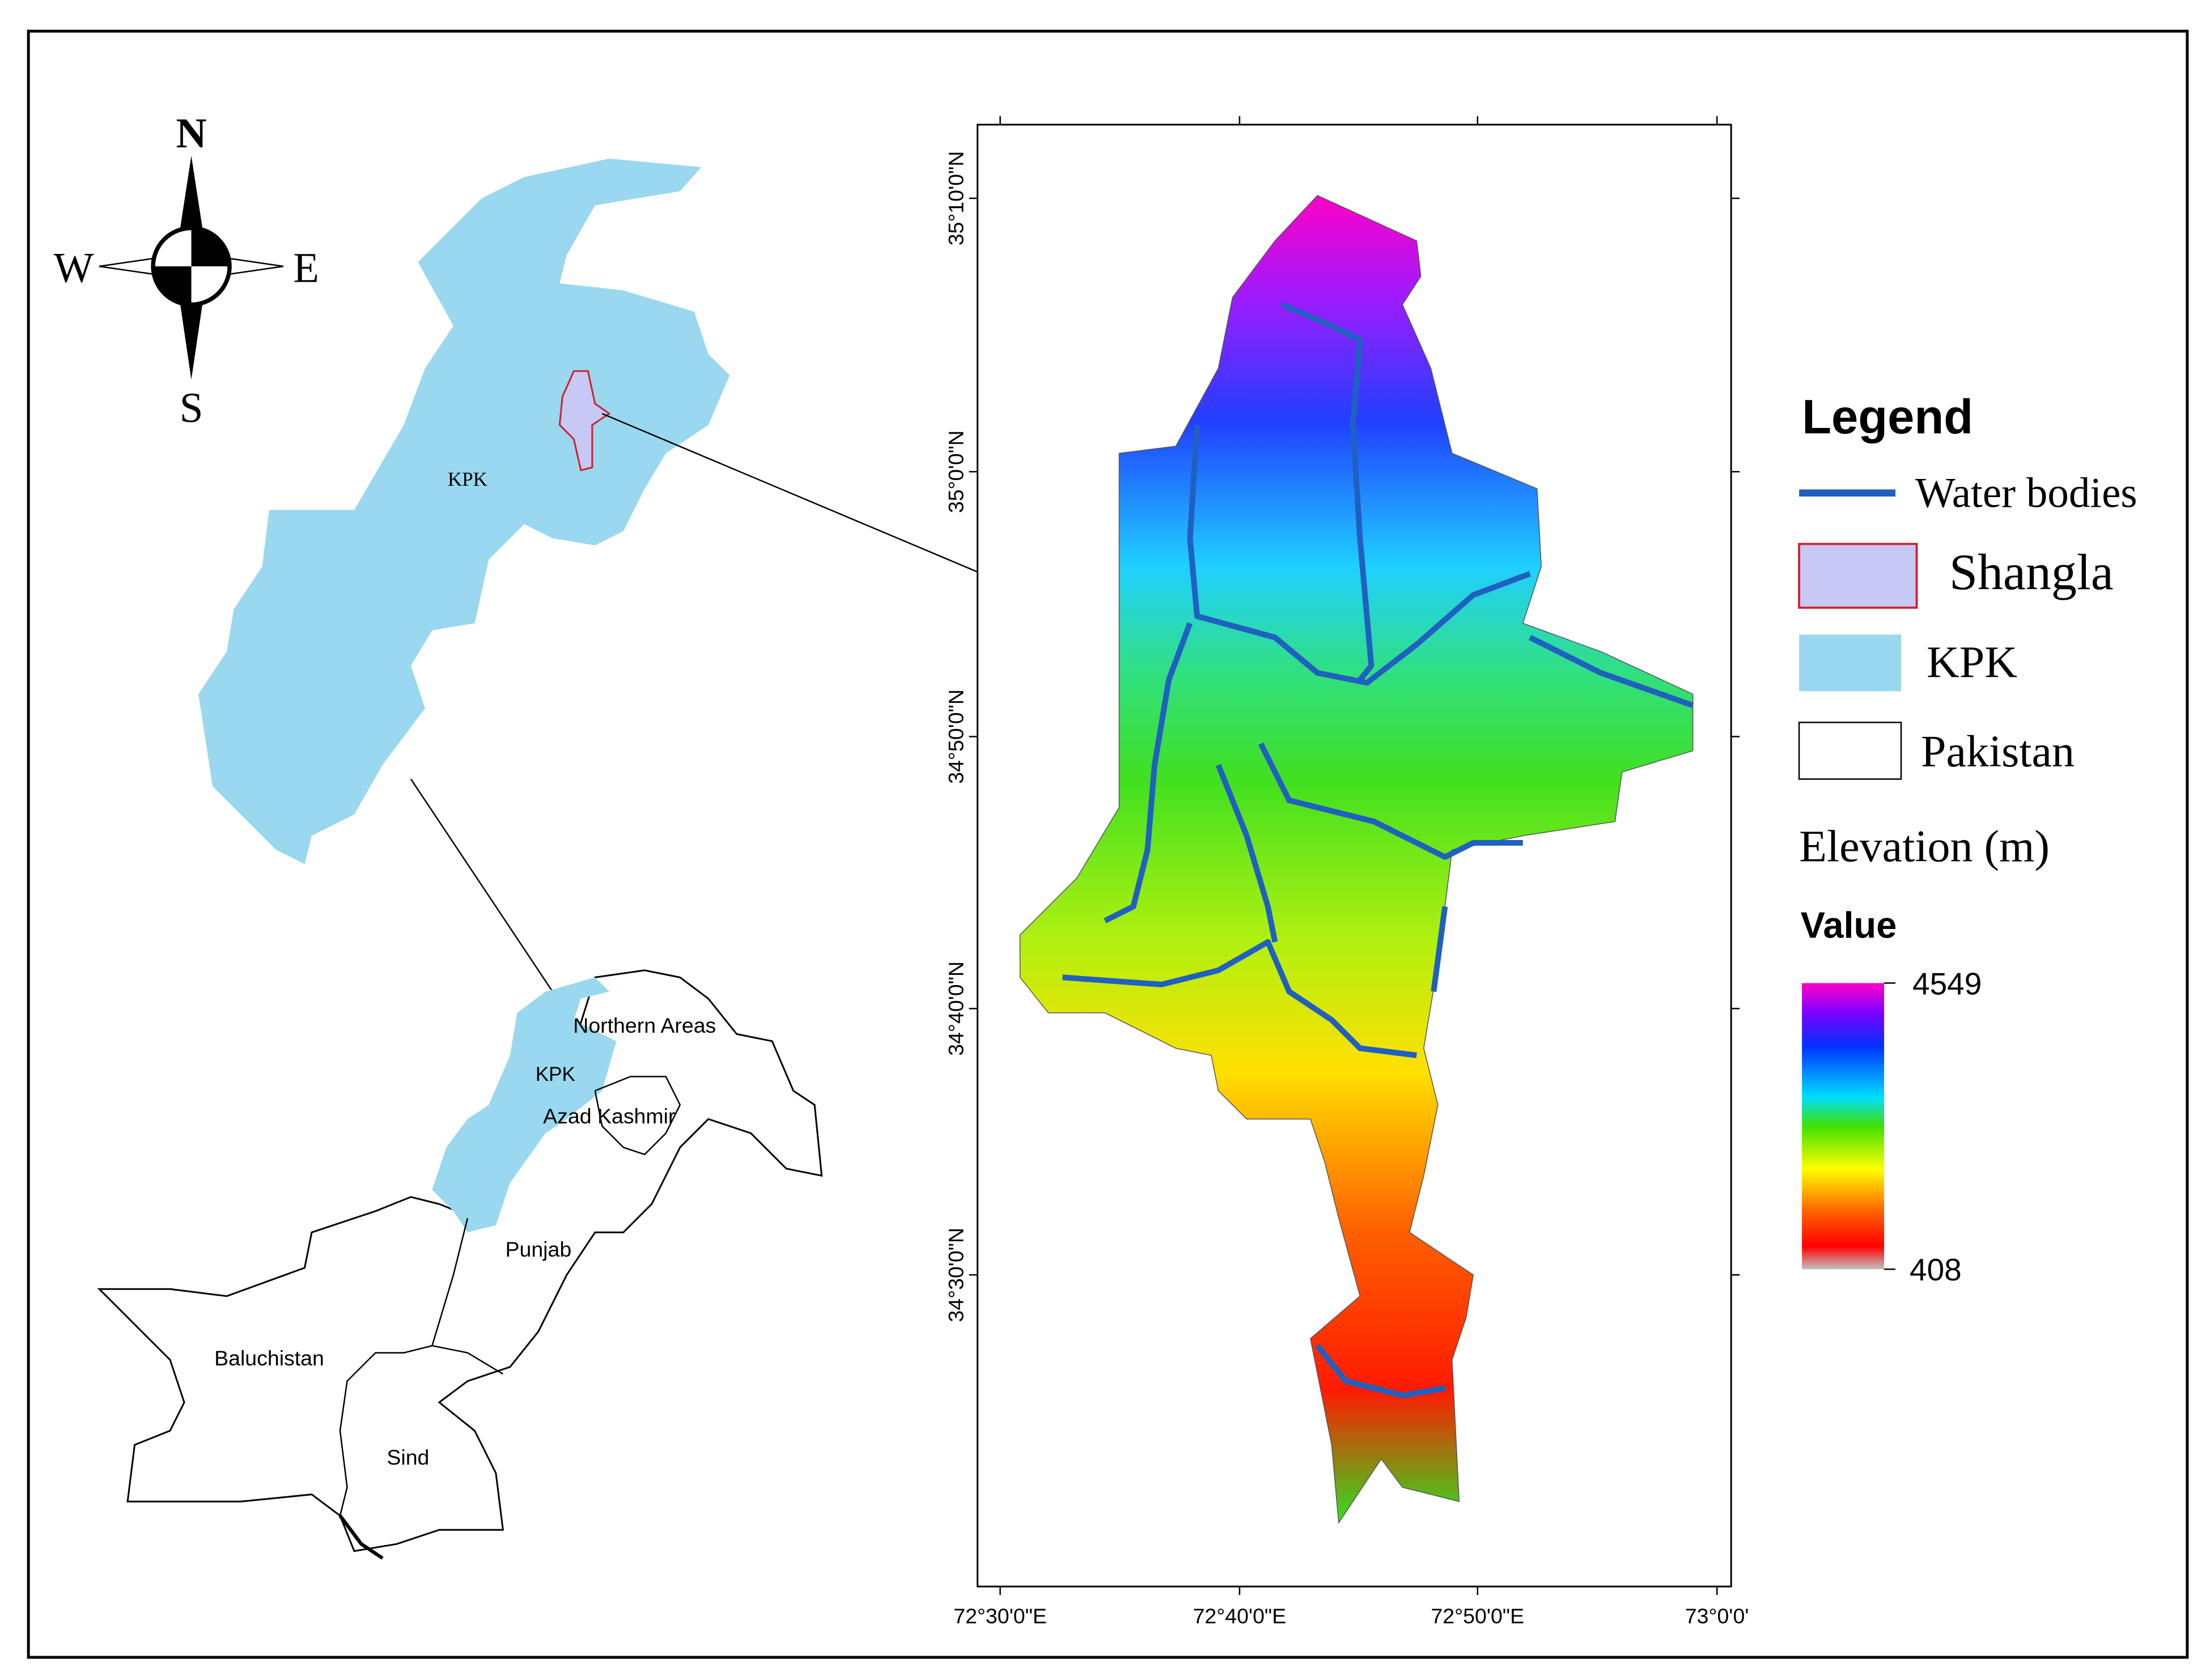 The height and width of the screenshot is (1680, 2210). What do you see at coordinates (1936, 1269) in the screenshot?
I see `ramp-min: 408` at bounding box center [1936, 1269].